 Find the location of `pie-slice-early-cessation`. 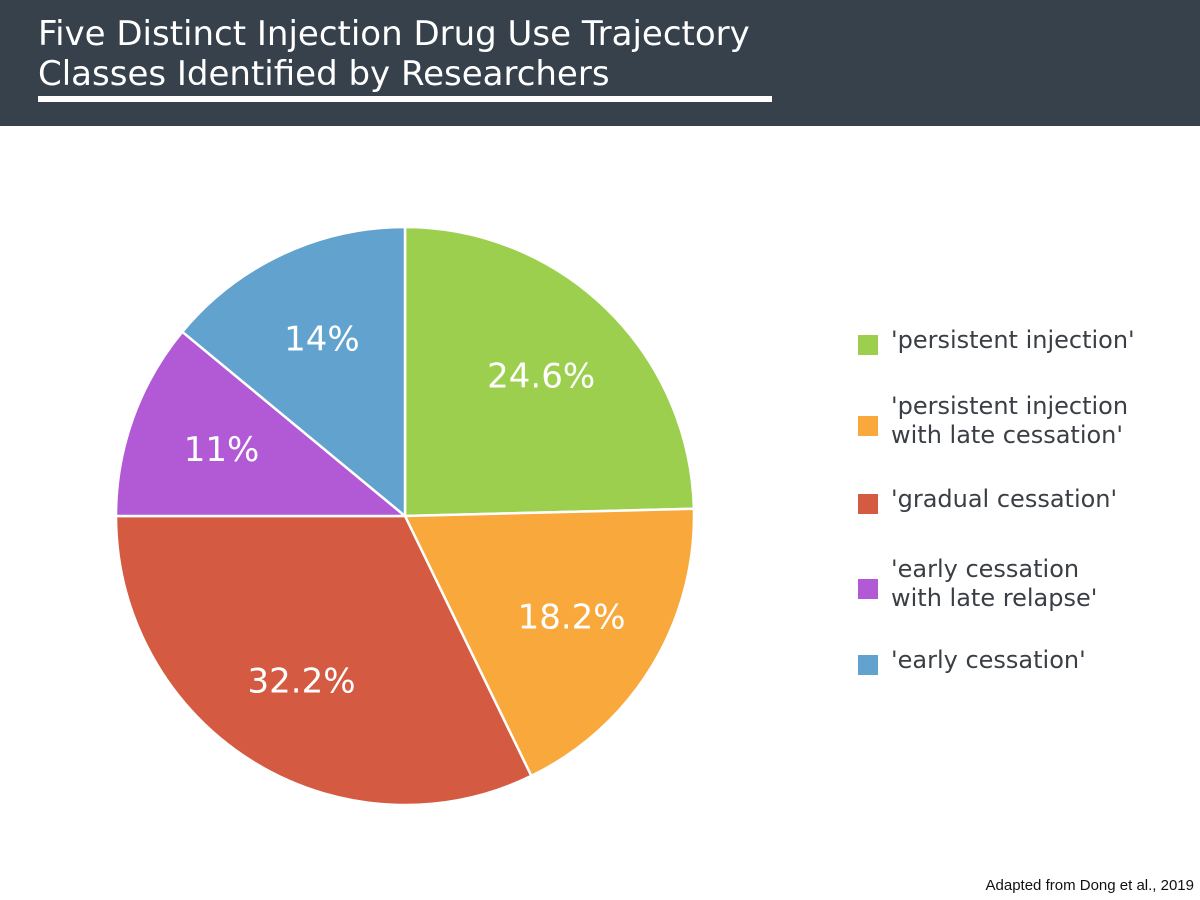

pie-slice-early-cessation is located at coordinates (294, 371).